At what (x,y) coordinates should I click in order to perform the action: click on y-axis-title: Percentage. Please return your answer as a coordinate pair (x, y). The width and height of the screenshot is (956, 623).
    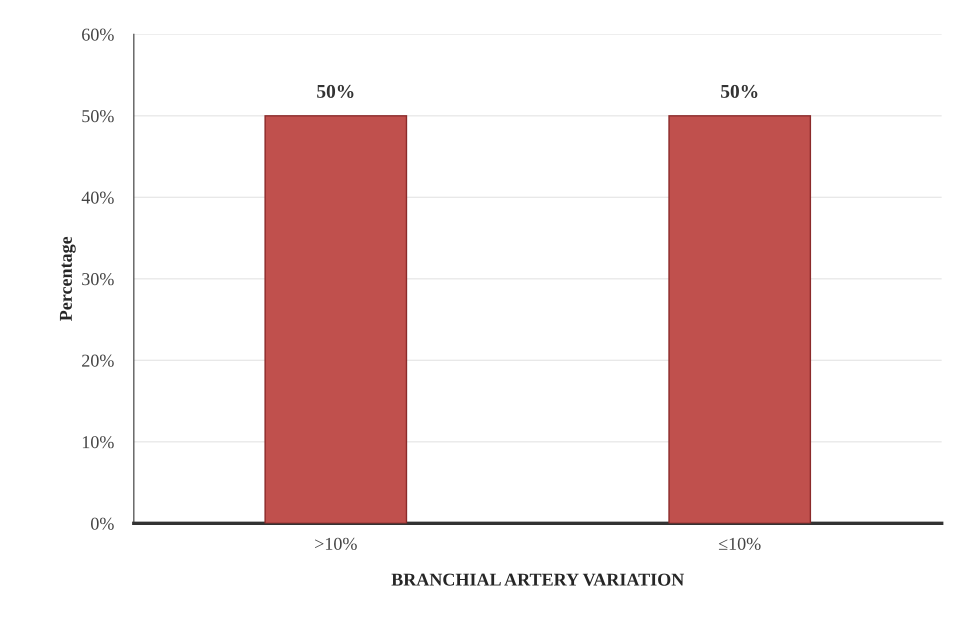
    Looking at the image, I should click on (68, 278).